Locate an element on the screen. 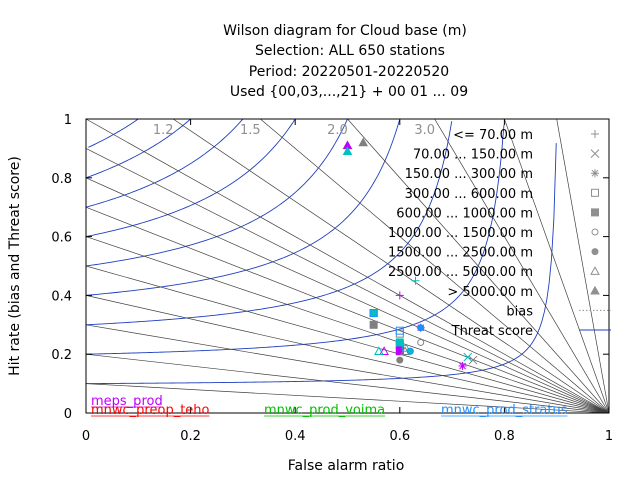  title-line-3: Period: 20220501-20220520 is located at coordinates (349, 72).